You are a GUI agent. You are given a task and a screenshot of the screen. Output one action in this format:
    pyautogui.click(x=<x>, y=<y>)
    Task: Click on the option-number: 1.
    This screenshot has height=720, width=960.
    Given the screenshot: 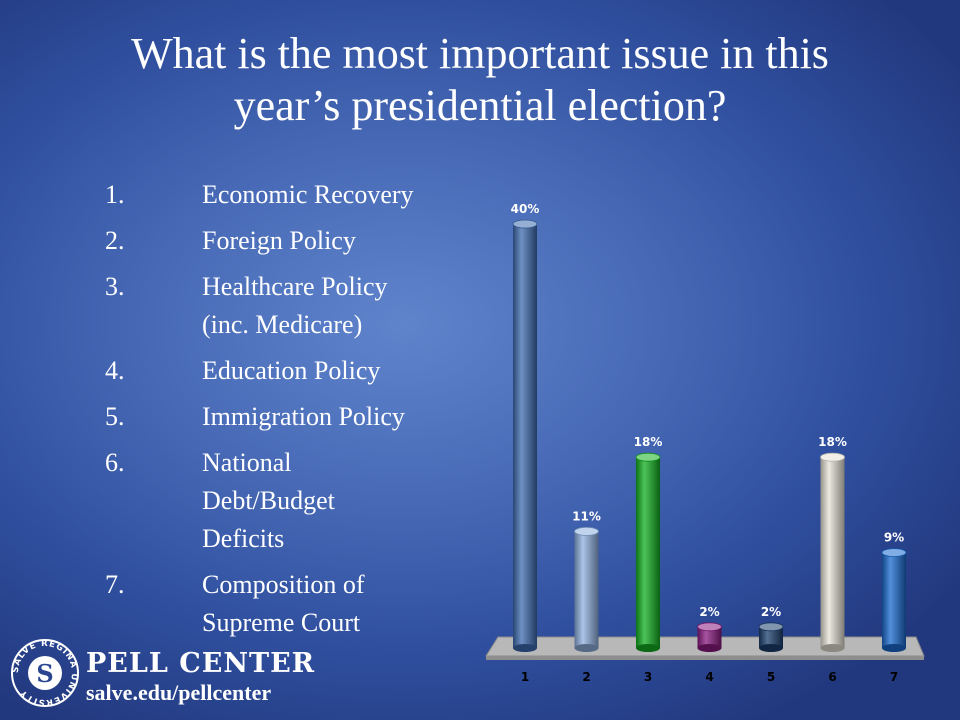 What is the action you would take?
    pyautogui.click(x=115, y=194)
    